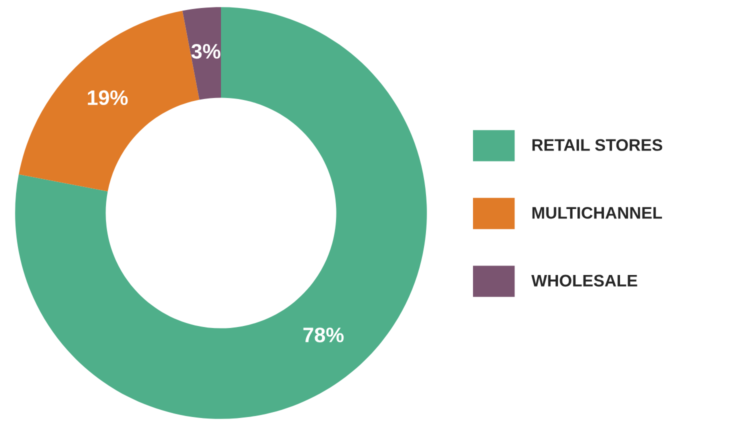 The height and width of the screenshot is (427, 729). What do you see at coordinates (597, 212) in the screenshot?
I see `legend-label: MULTICHANNEL` at bounding box center [597, 212].